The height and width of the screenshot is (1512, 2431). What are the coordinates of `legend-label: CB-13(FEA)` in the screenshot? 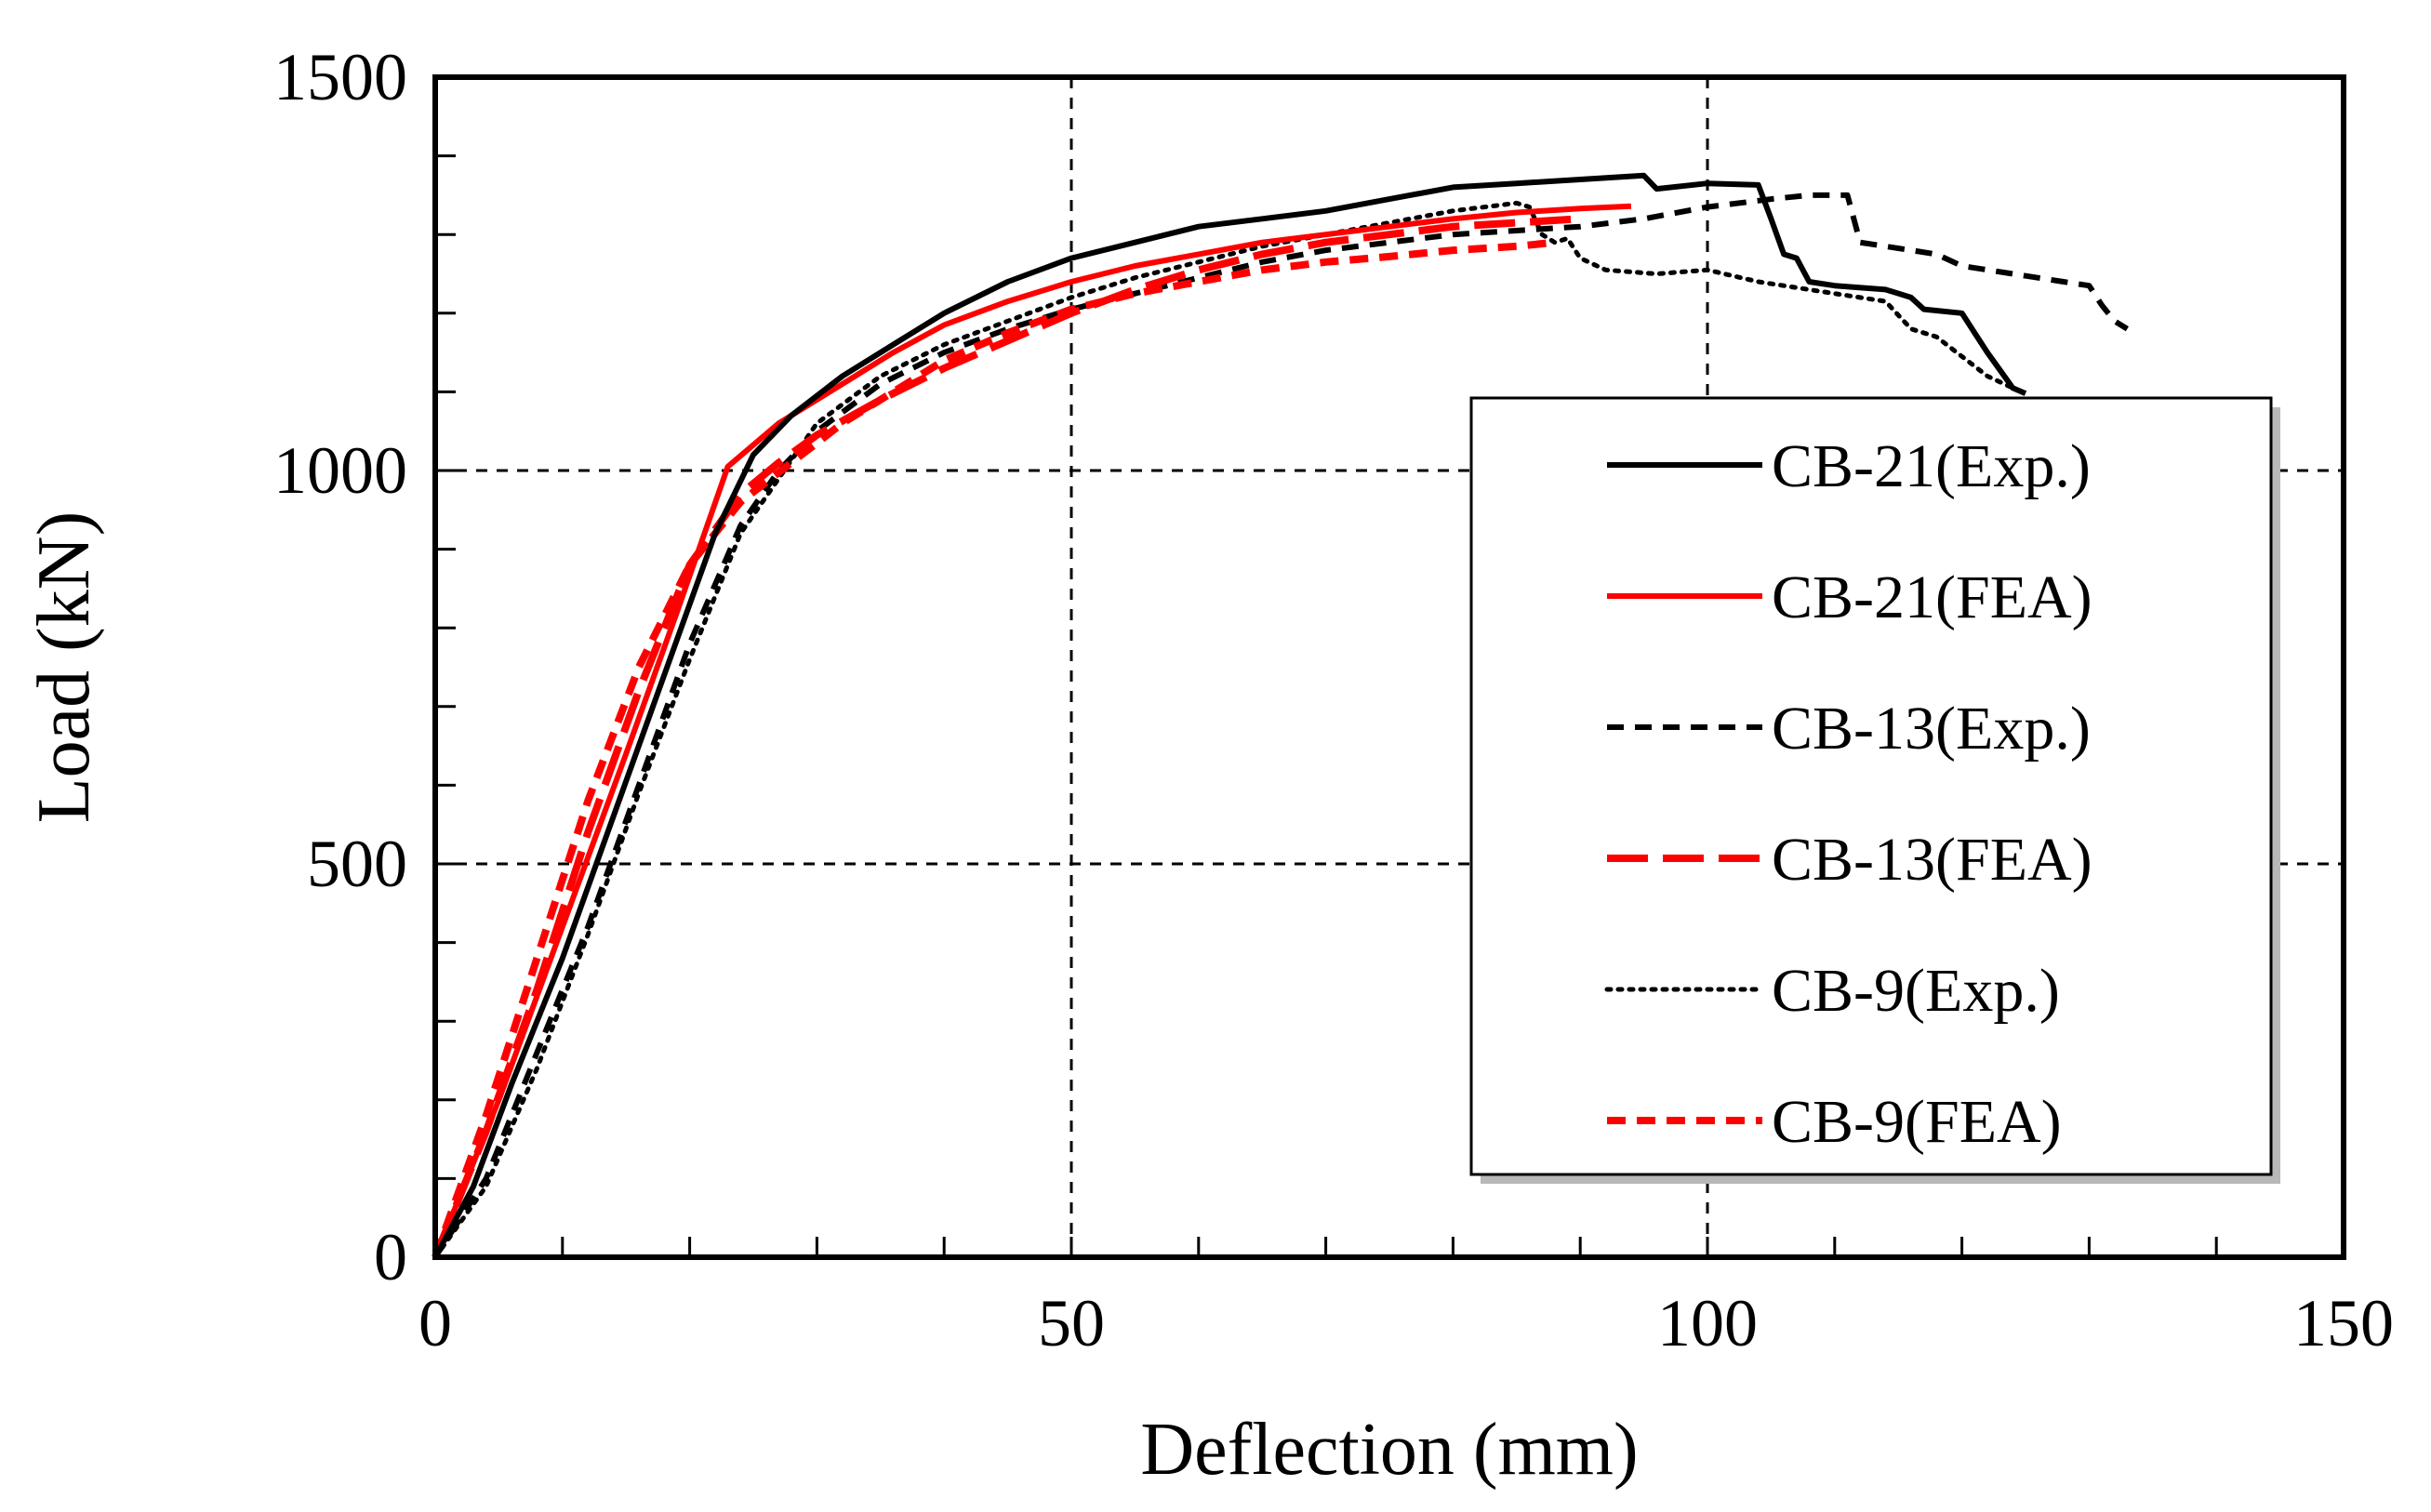 It's located at (1932, 860).